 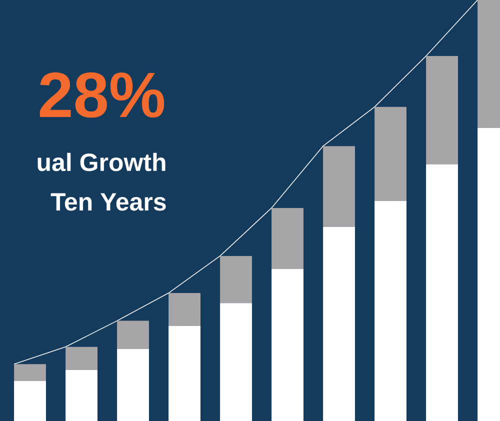 What do you see at coordinates (108, 202) in the screenshot?
I see `annotation: Ten Years` at bounding box center [108, 202].